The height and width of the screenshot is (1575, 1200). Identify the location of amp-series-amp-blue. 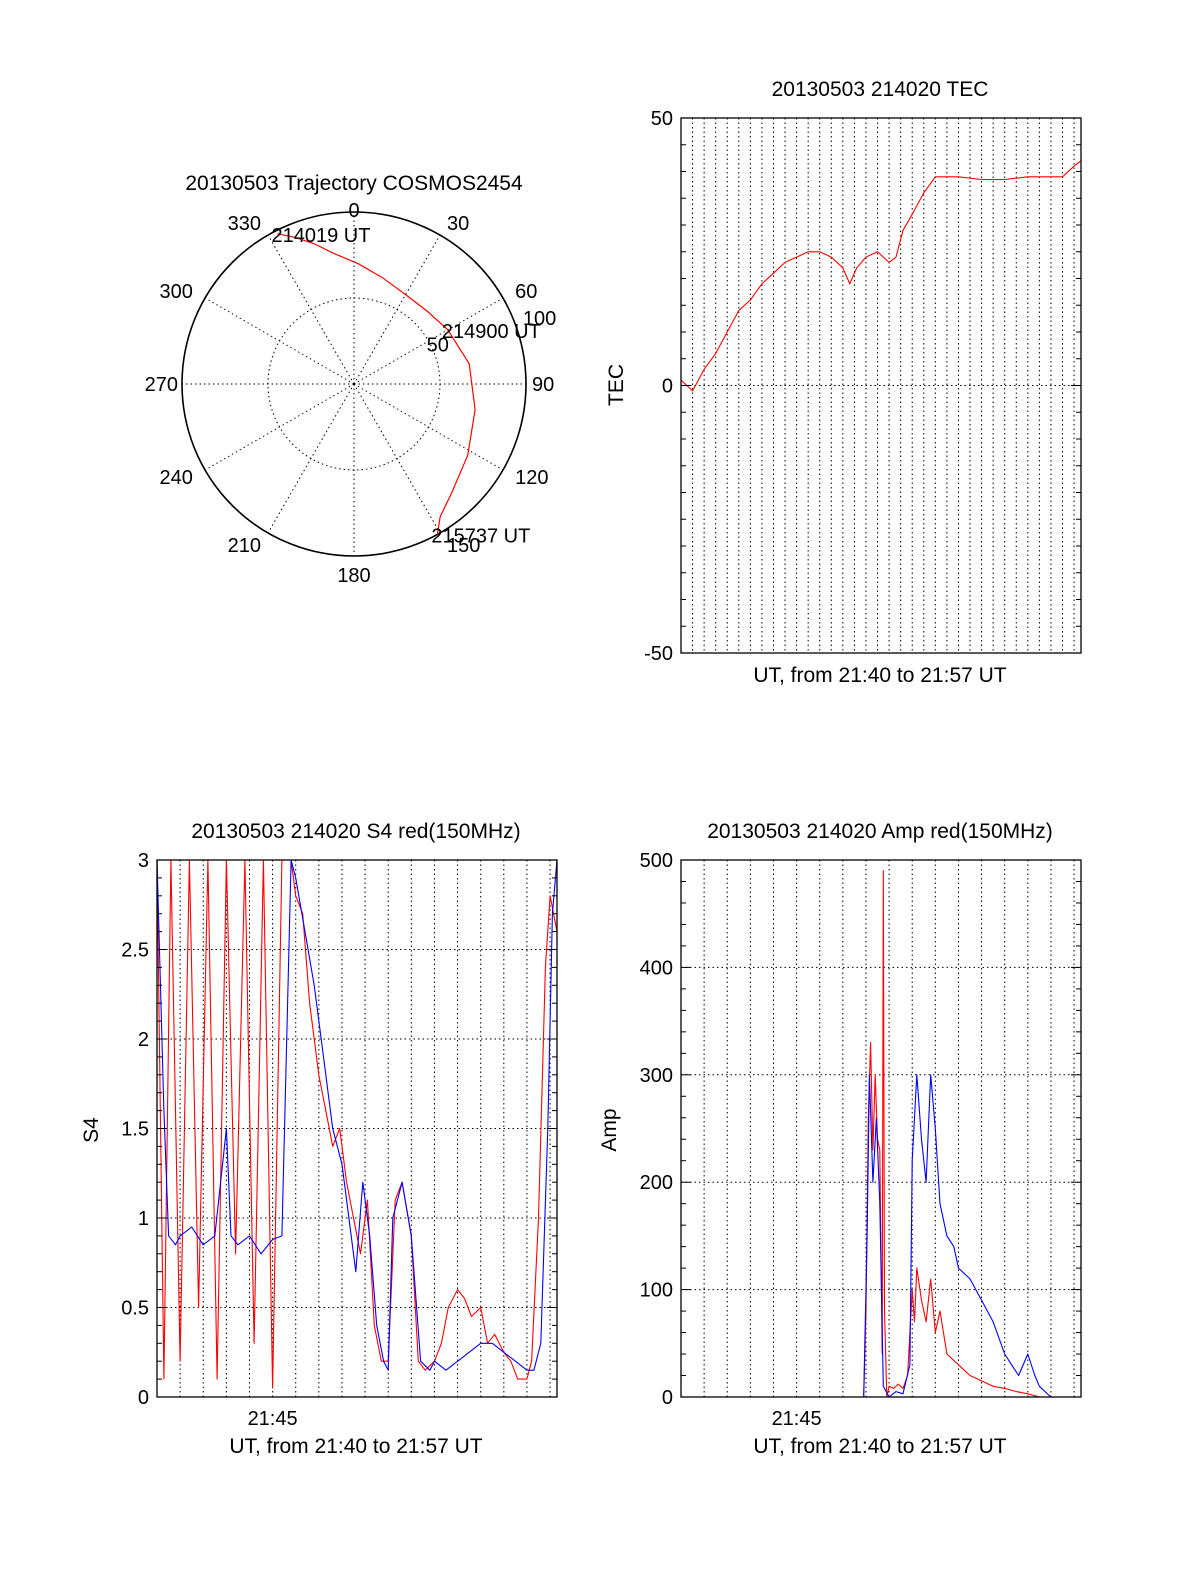
(881, 1236).